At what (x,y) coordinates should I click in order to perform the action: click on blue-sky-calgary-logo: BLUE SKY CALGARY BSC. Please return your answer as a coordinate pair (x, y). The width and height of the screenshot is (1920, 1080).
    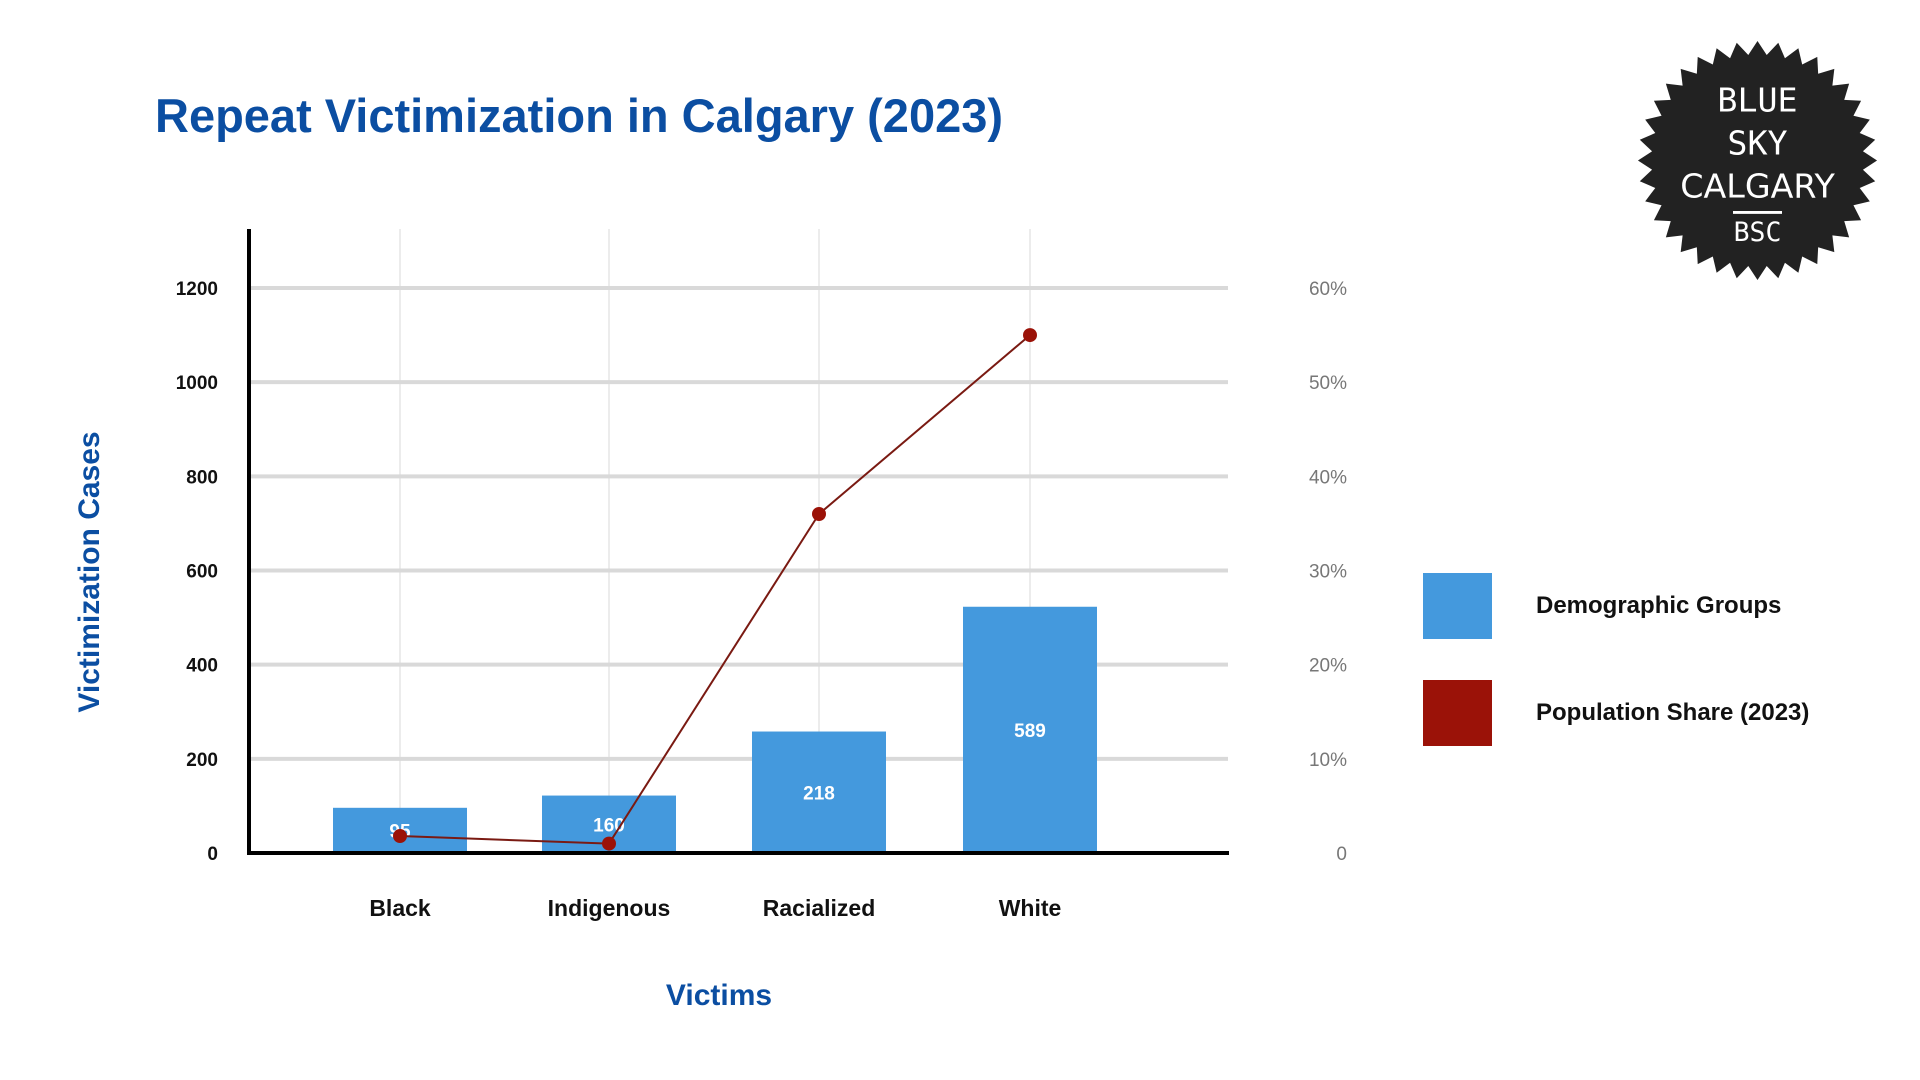
    Looking at the image, I should click on (1757, 160).